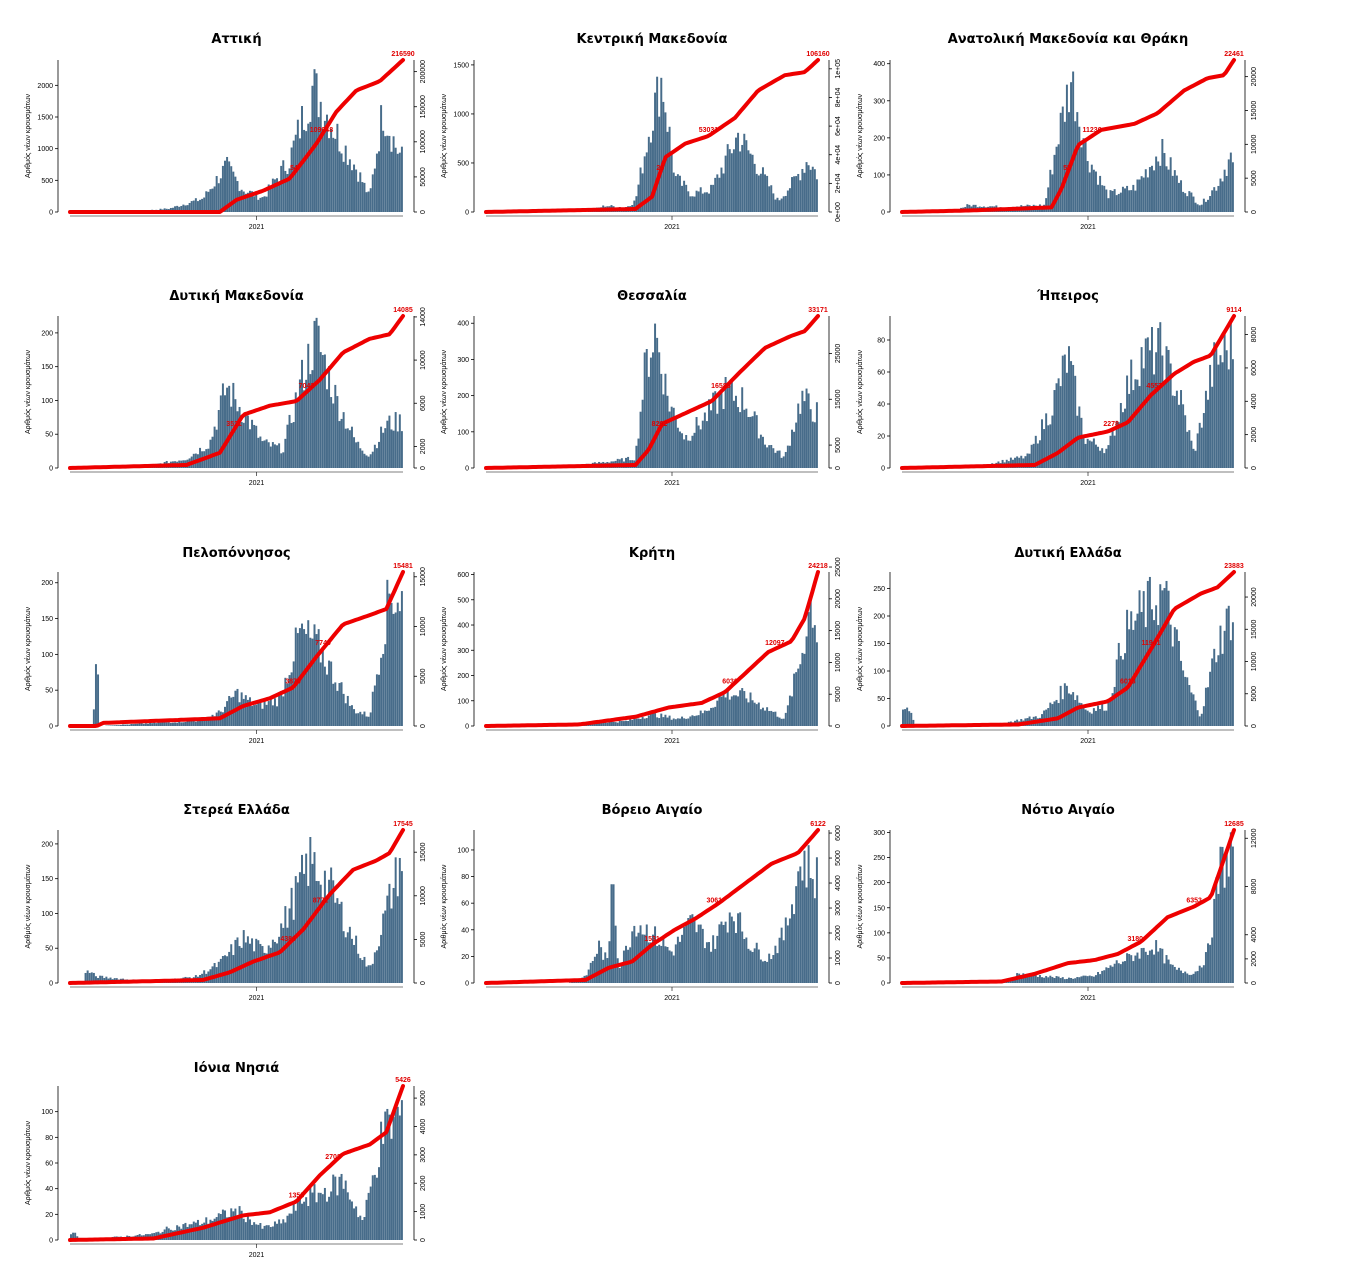 This screenshot has width=1370, height=1282. Describe the element at coordinates (652, 553) in the screenshot. I see `panel-title: Κρήτη` at that location.